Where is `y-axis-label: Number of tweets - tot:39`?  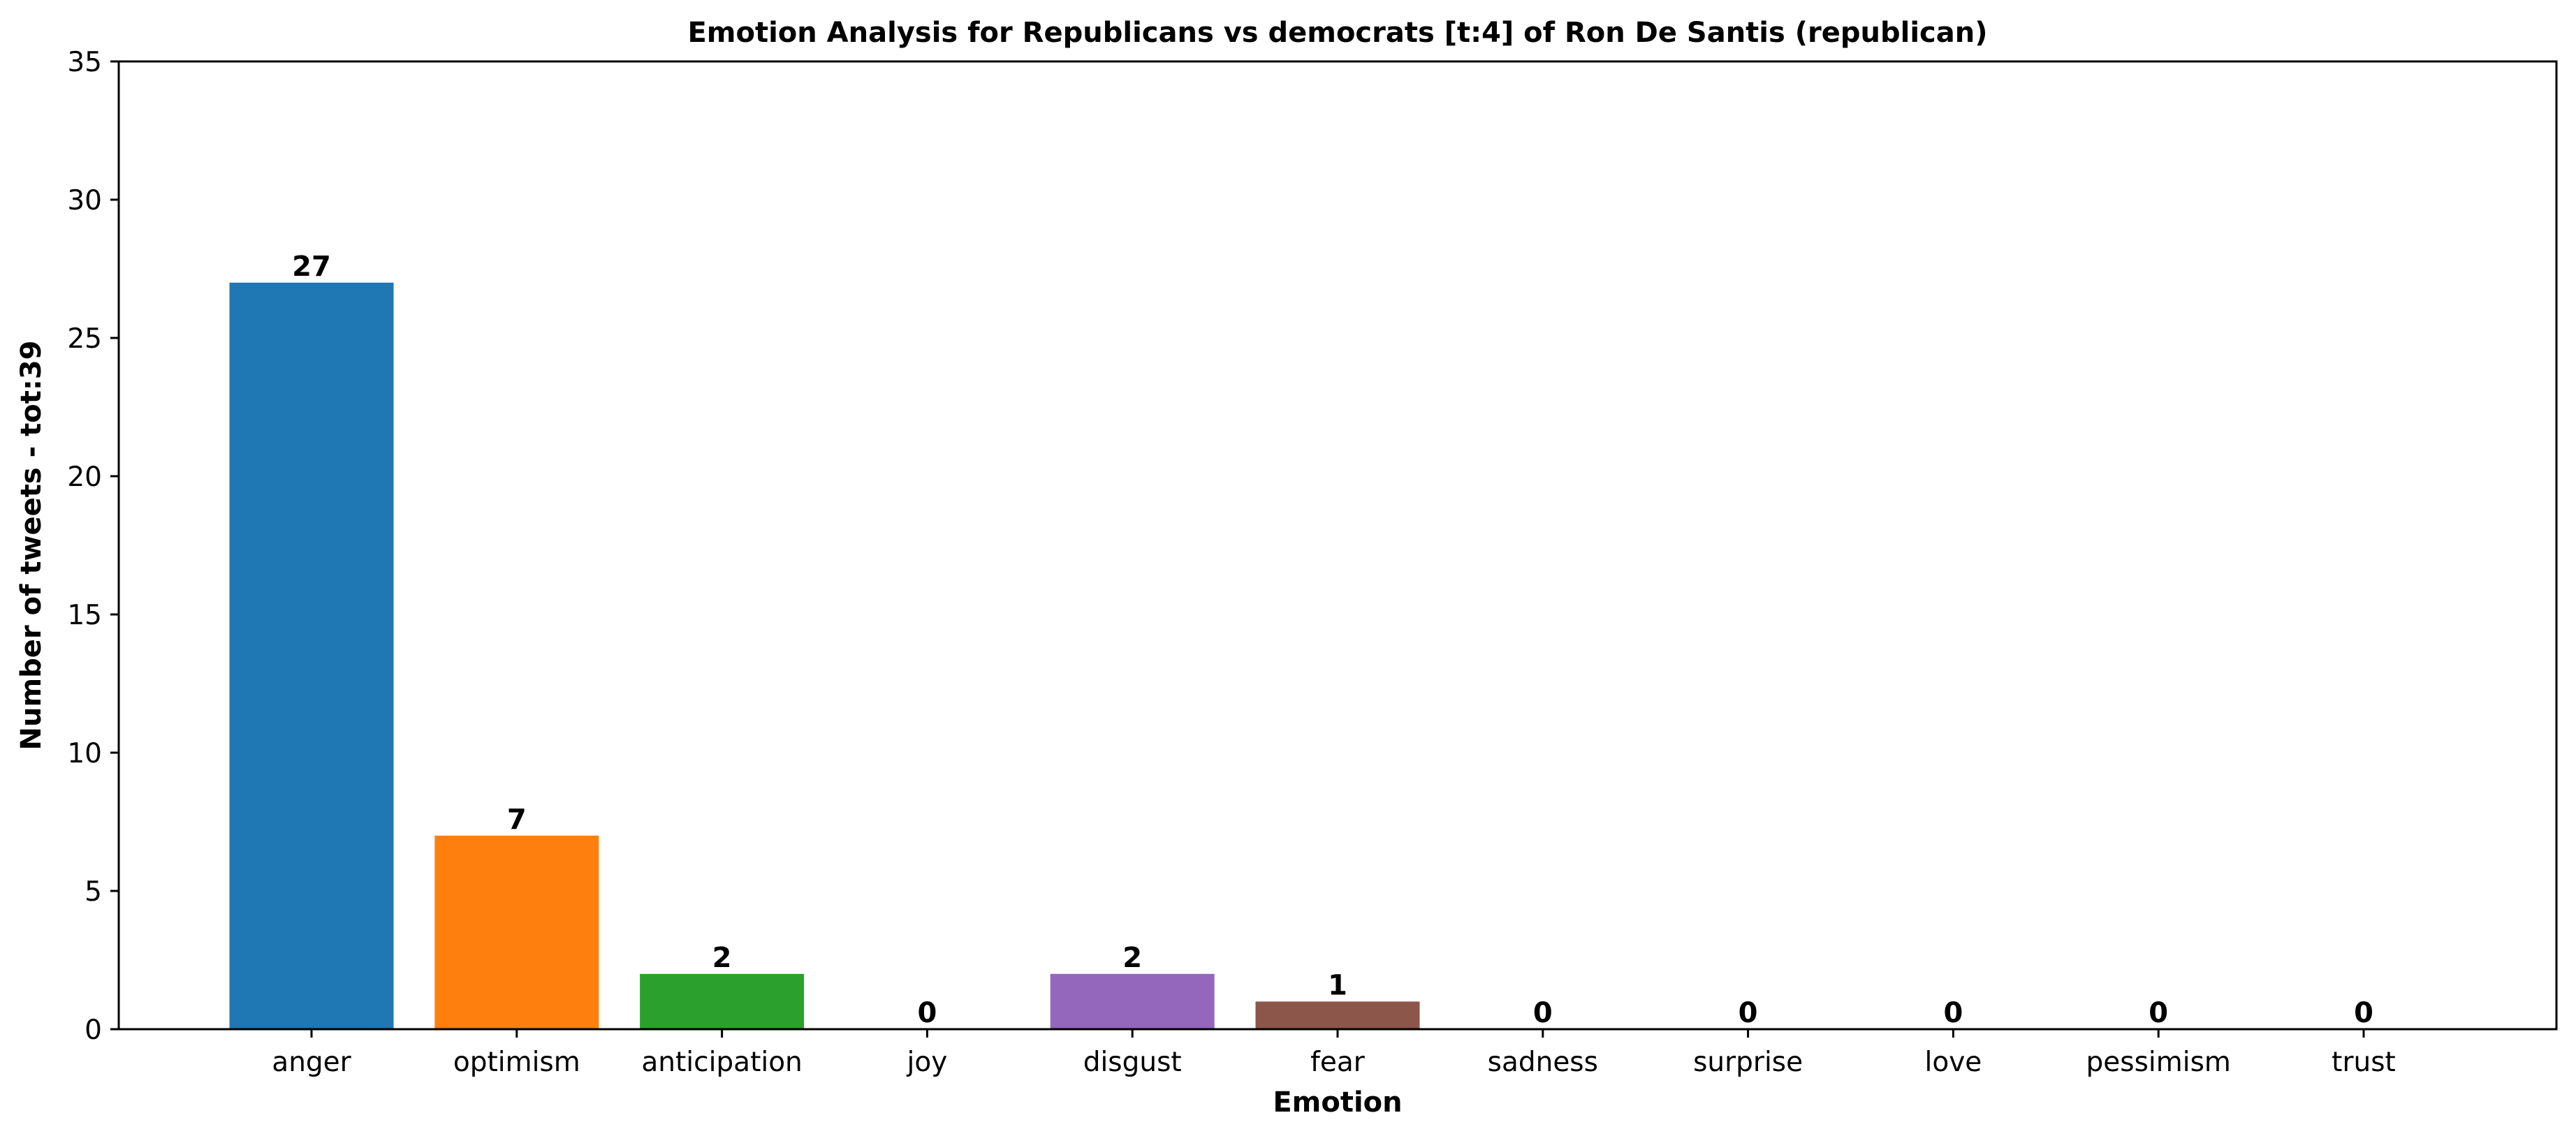 y-axis-label: Number of tweets - tot:39 is located at coordinates (31, 546).